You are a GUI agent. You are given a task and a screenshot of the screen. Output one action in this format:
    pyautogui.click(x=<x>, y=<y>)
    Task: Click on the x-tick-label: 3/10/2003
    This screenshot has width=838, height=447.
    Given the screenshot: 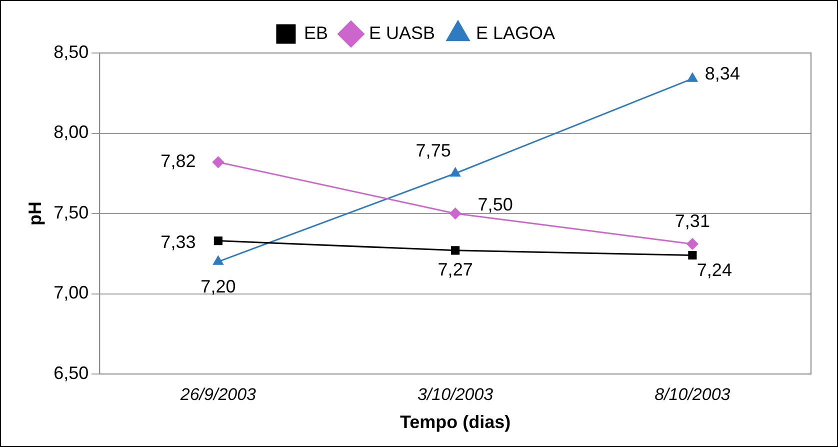 What is the action you would take?
    pyautogui.click(x=455, y=394)
    